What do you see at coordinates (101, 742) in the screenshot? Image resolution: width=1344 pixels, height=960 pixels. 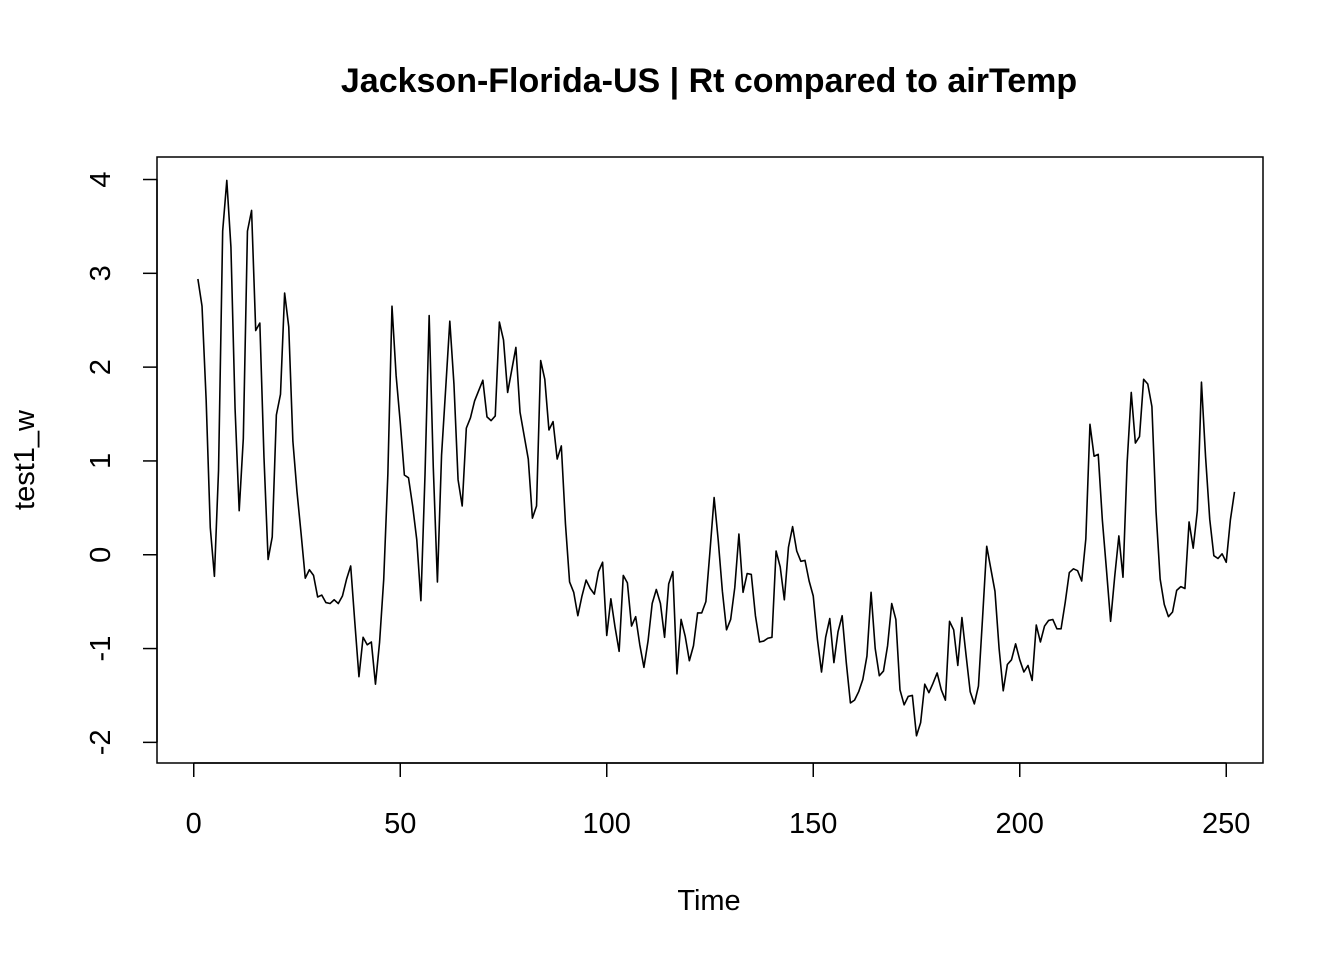 I see `y-tick-label: -2` at bounding box center [101, 742].